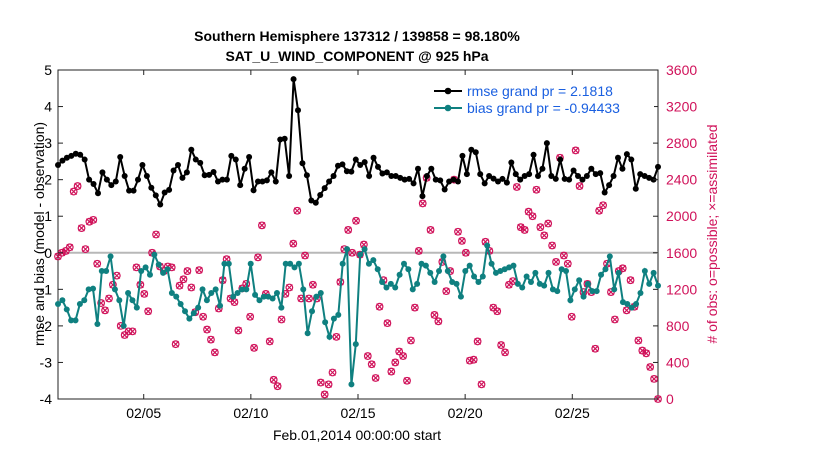 This screenshot has height=470, width=830. Describe the element at coordinates (250, 413) in the screenshot. I see `x-tick-label: 02/10` at that location.